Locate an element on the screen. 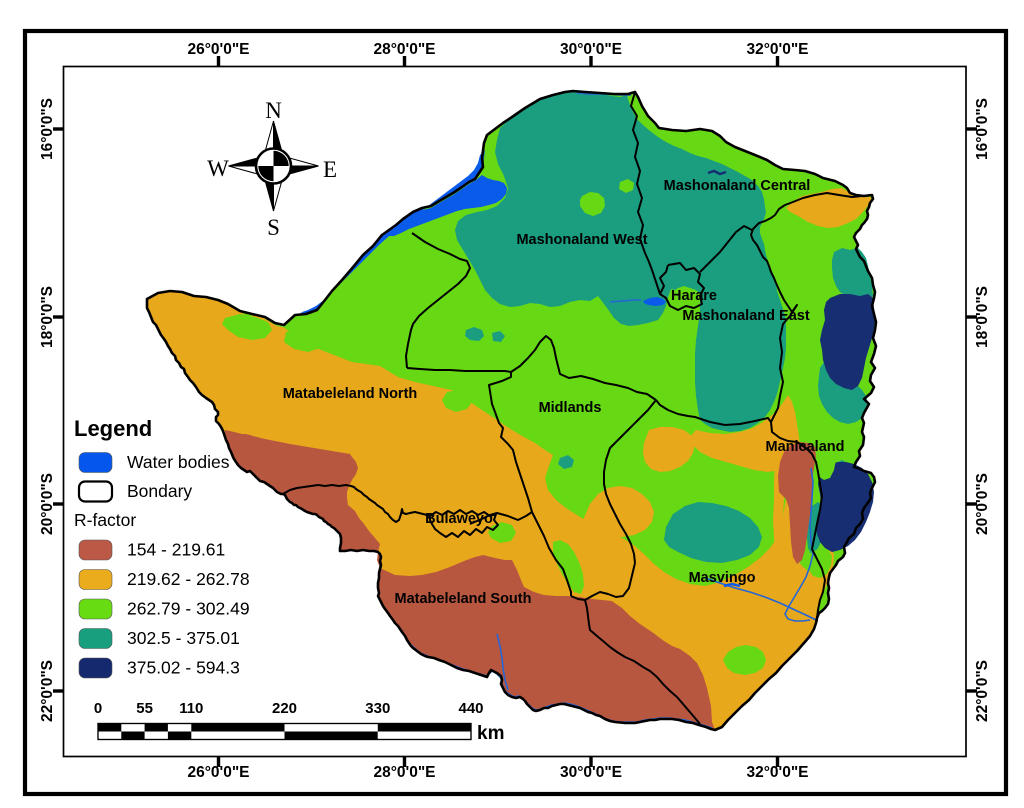 Image resolution: width=1024 pixels, height=808 pixels. svg-text: Bondary is located at coordinates (159, 491).